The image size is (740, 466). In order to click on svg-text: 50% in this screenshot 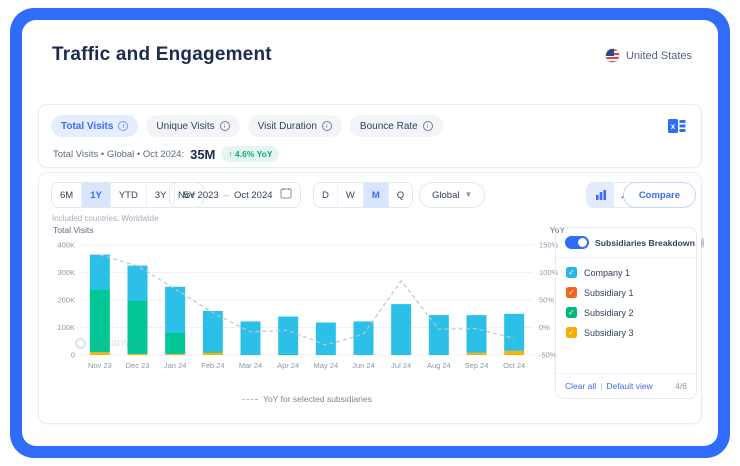, I will do `click(546, 300)`.